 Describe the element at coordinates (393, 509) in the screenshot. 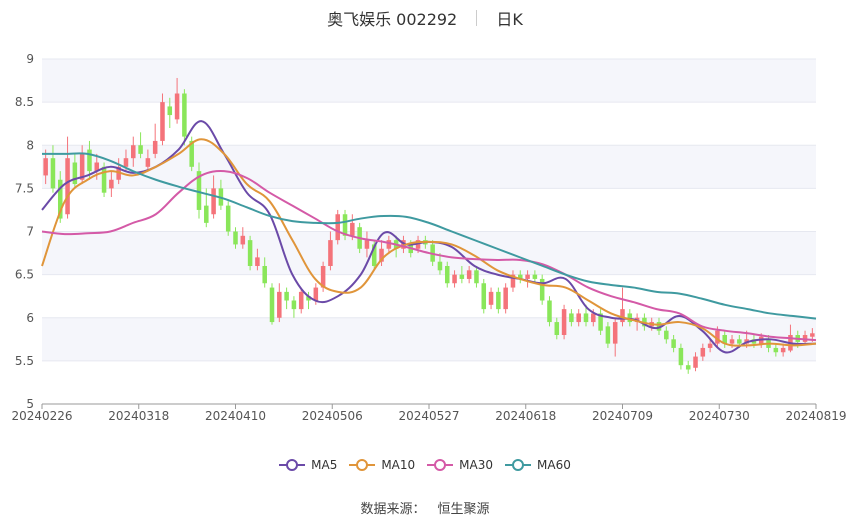

I see `source-label: 数据来源：` at that location.